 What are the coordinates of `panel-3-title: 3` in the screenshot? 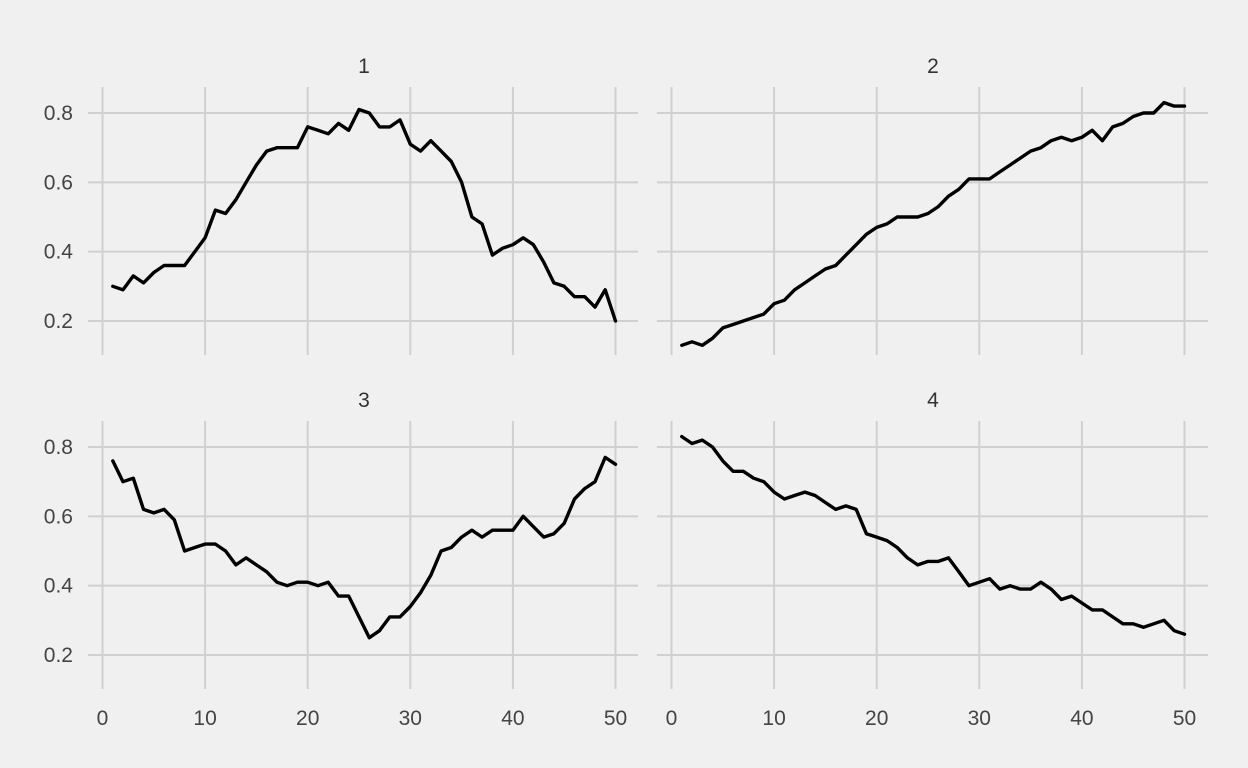 It's located at (364, 400).